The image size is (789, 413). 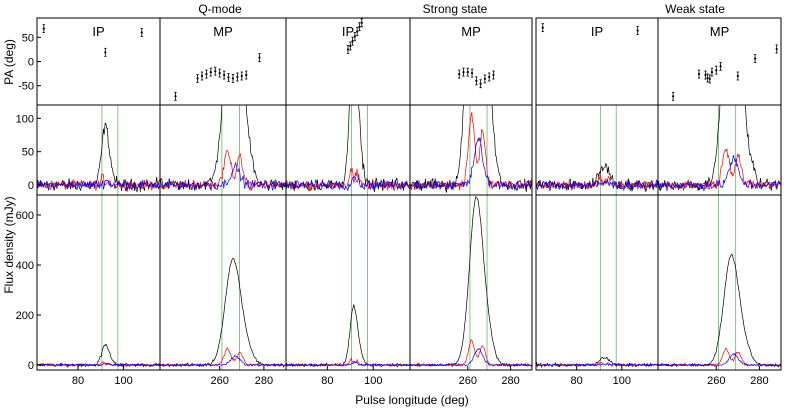 What do you see at coordinates (92, 40) in the screenshot?
I see `g0-ip-pa-points` at bounding box center [92, 40].